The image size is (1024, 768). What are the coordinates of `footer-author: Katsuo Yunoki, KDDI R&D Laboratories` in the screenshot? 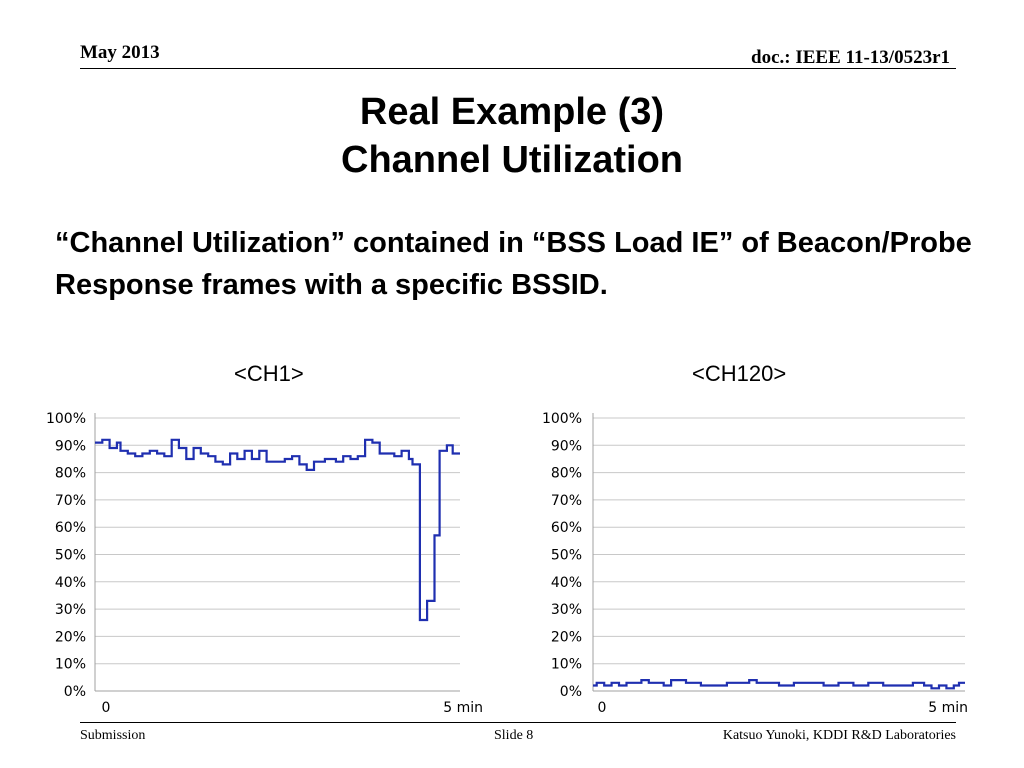 It's located at (839, 735).